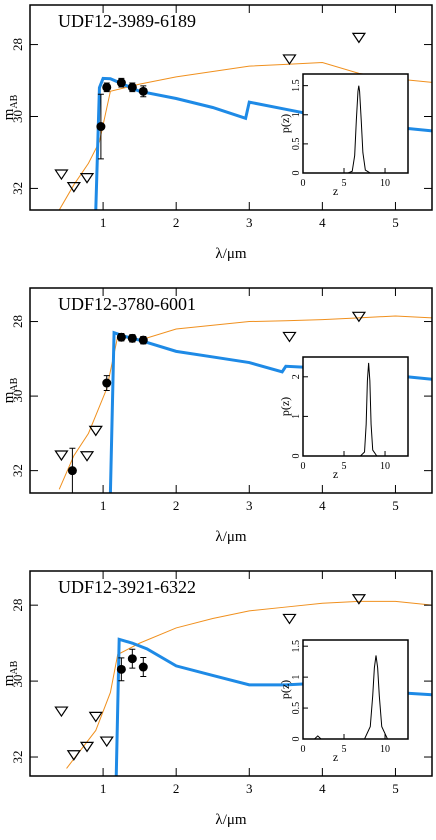 This screenshot has width=436, height=840. What do you see at coordinates (127, 304) in the screenshot?
I see `panel-title: UDF12-3780-6001` at bounding box center [127, 304].